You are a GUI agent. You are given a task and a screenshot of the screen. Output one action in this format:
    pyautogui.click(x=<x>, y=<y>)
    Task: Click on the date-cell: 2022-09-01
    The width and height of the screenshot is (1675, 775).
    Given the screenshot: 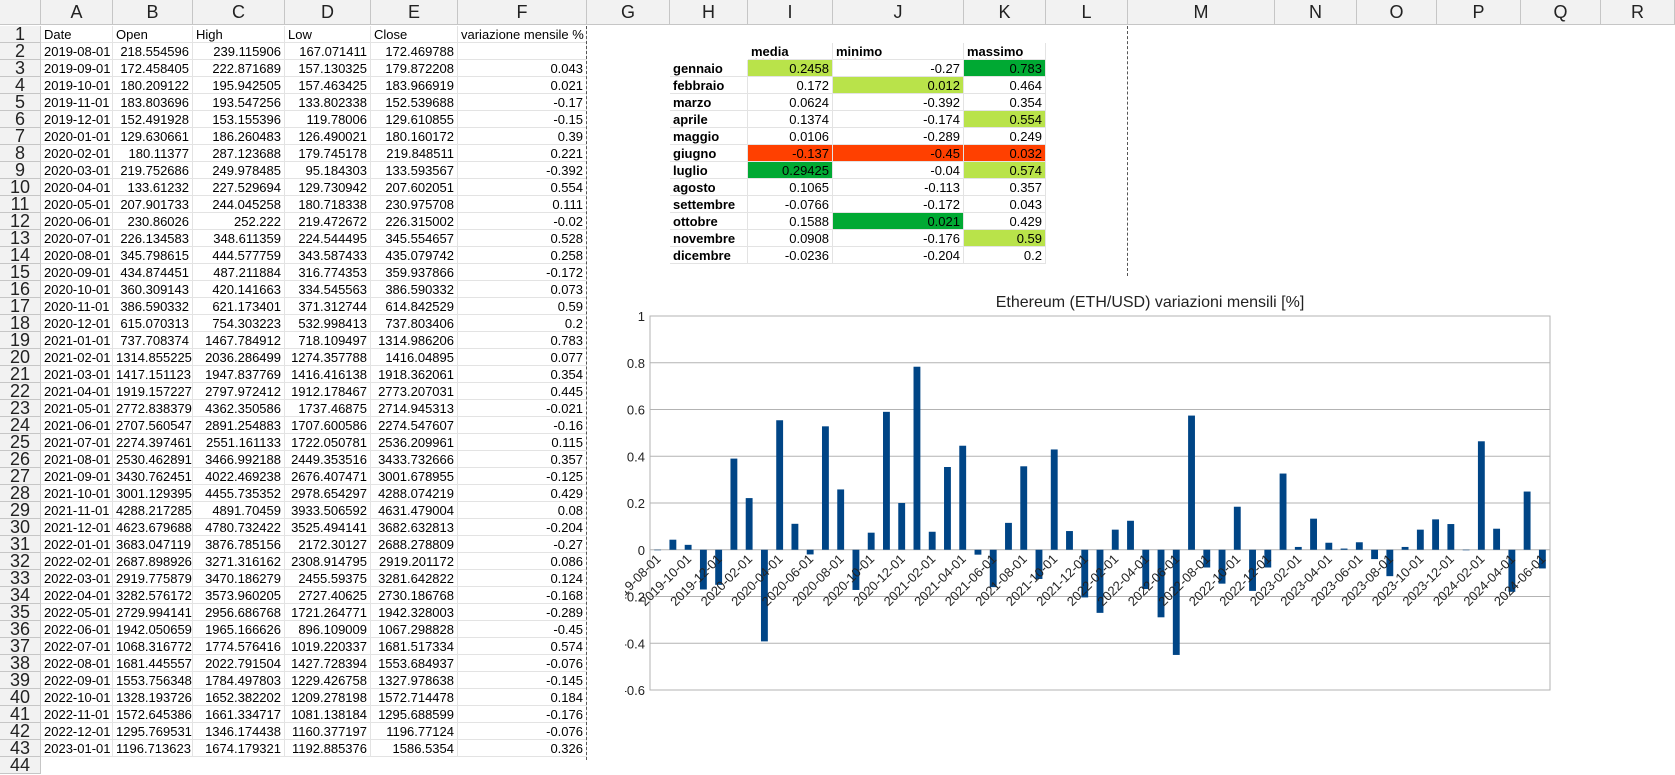 What is the action you would take?
    pyautogui.click(x=77, y=680)
    